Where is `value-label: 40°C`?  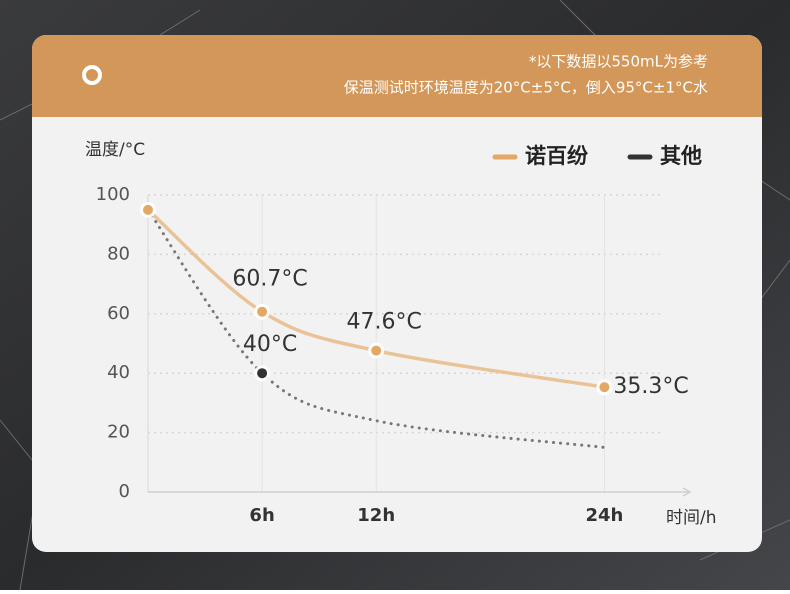
value-label: 40°C is located at coordinates (270, 344).